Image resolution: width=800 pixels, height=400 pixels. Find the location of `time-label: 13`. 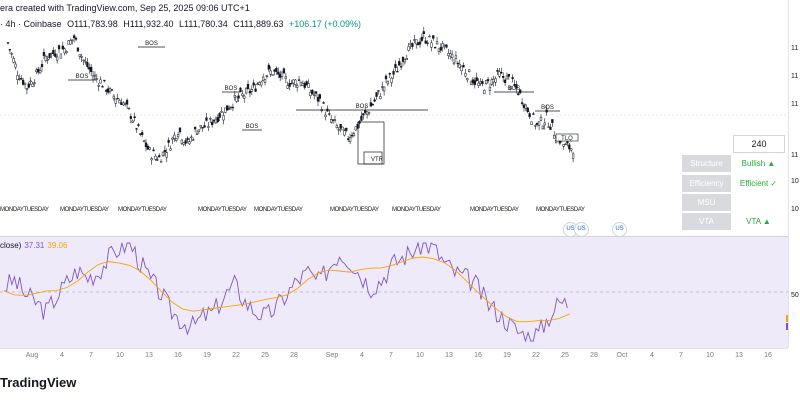

time-label: 13 is located at coordinates (149, 355).